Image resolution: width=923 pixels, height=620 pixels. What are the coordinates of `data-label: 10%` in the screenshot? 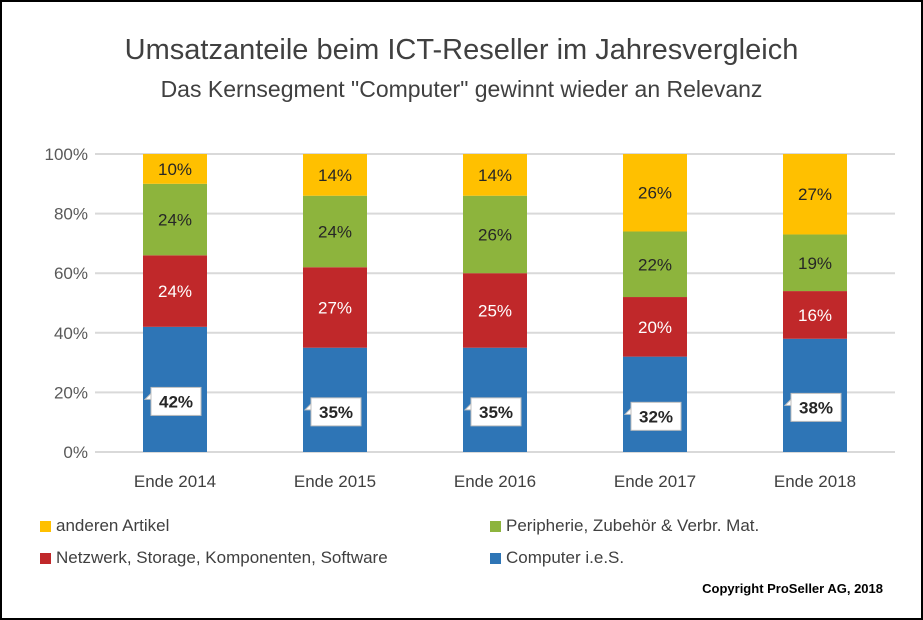 It's located at (175, 169).